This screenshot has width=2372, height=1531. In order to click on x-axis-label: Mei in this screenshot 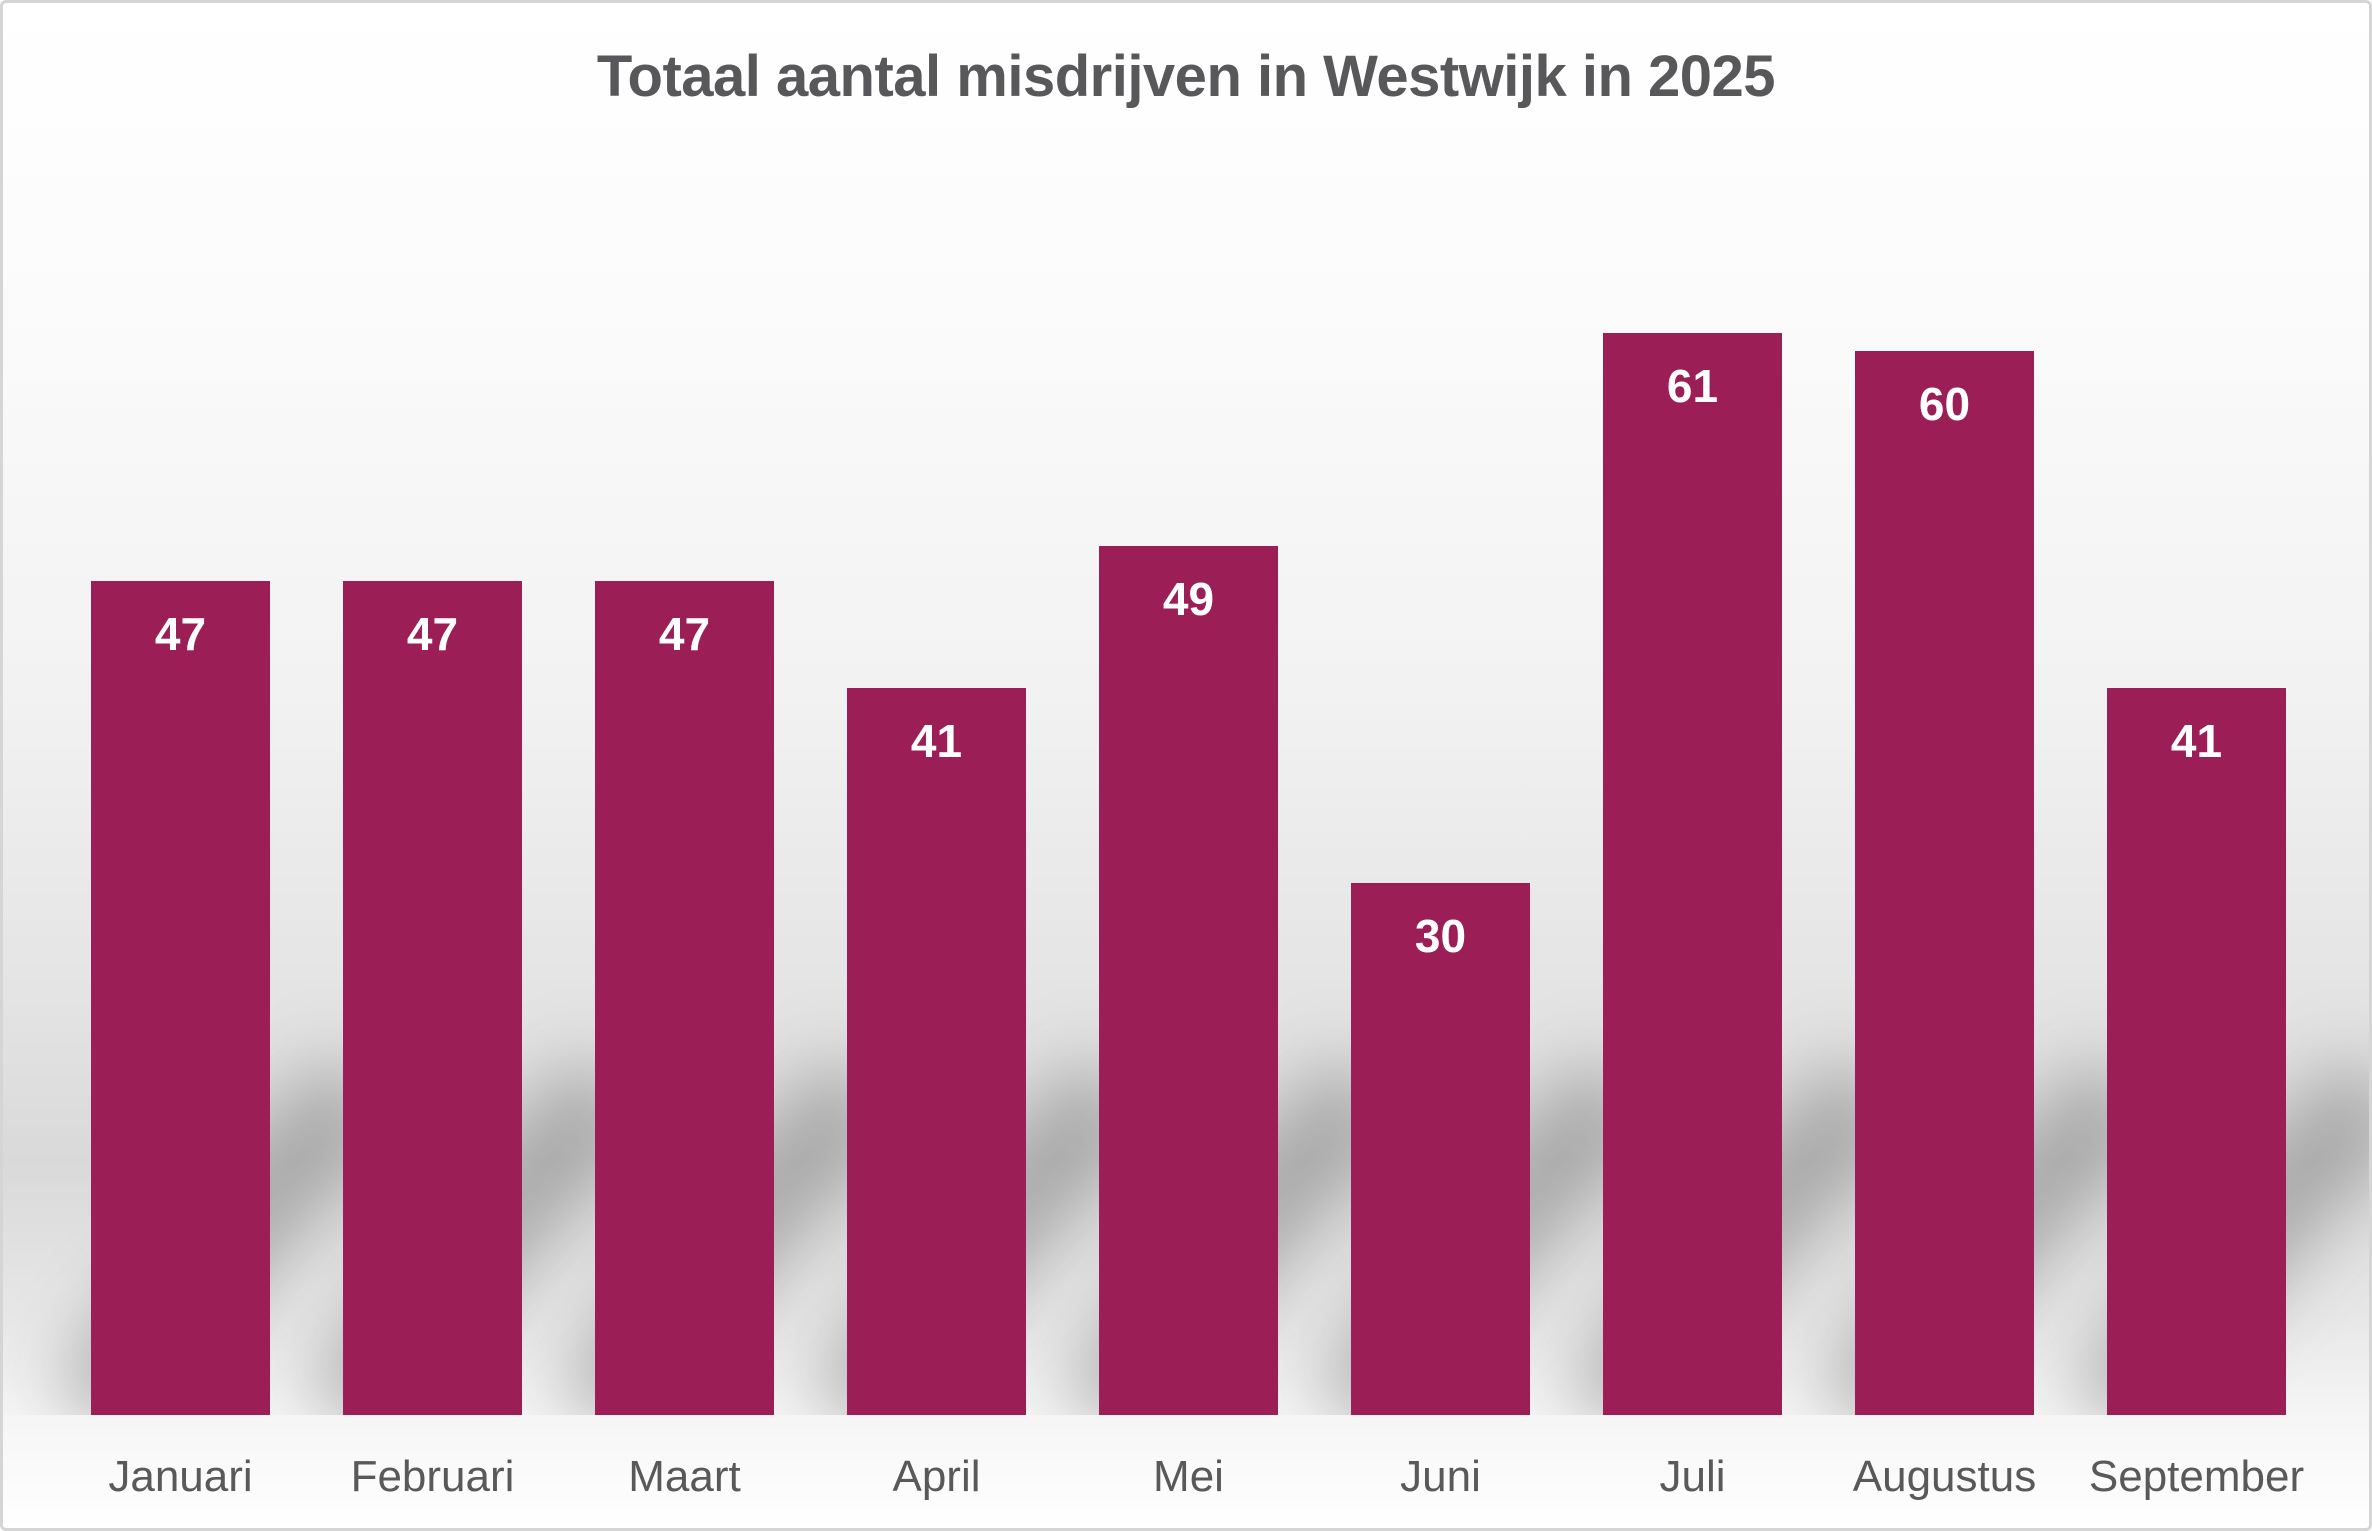, I will do `click(1188, 1476)`.